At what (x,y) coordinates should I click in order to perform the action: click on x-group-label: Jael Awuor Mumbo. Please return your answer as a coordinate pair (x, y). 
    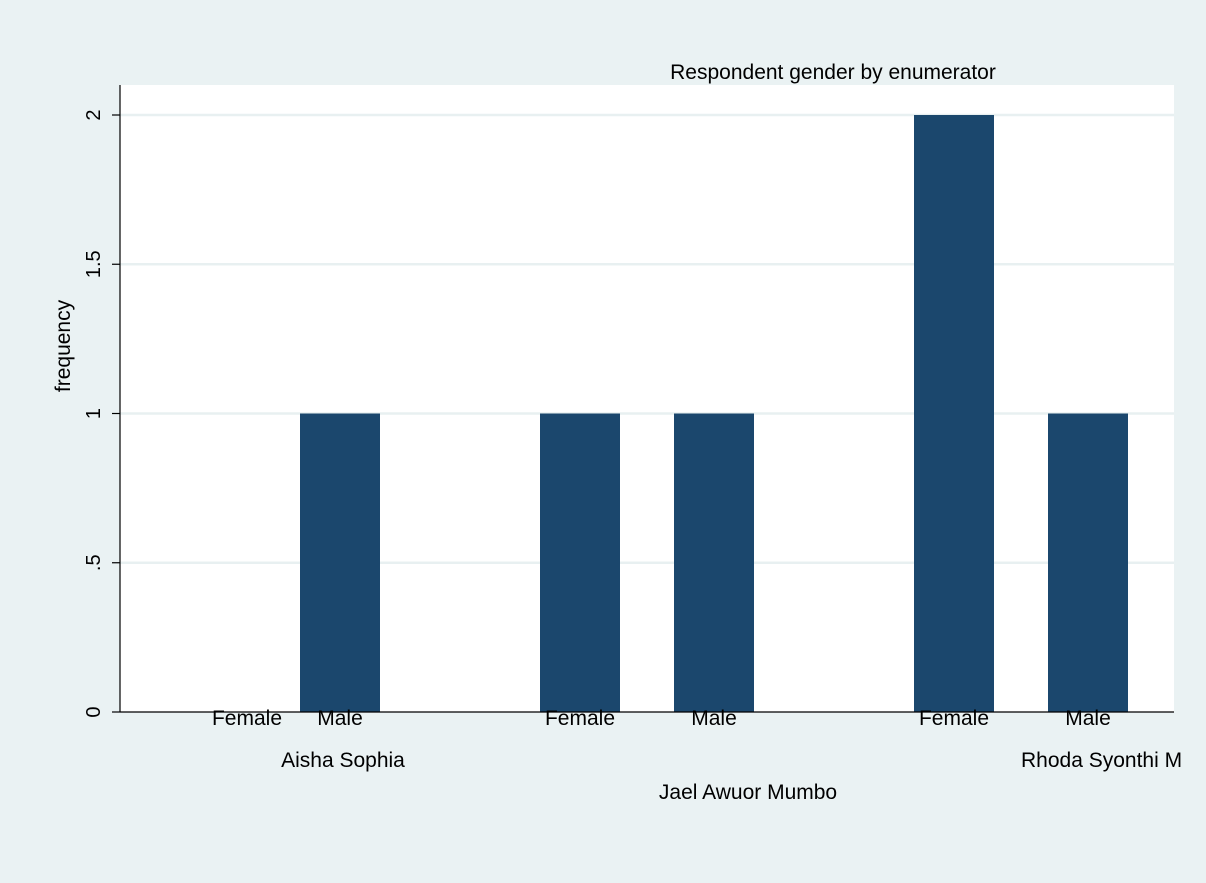
    Looking at the image, I should click on (748, 792).